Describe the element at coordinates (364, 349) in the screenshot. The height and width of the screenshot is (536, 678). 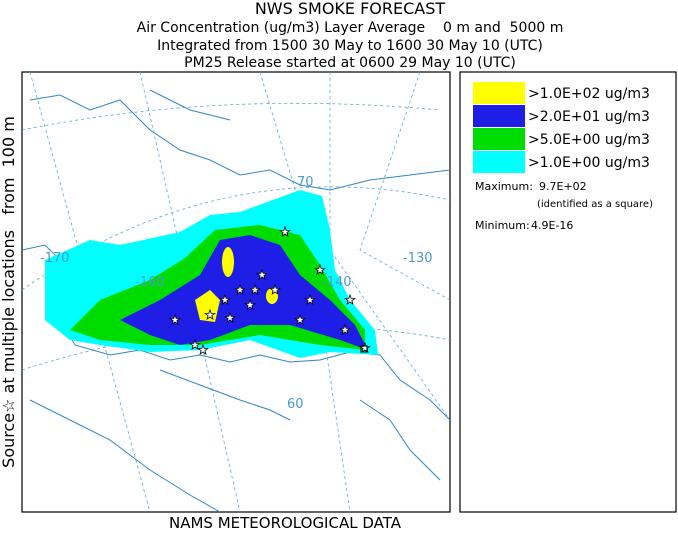
I see `maximum-square` at that location.